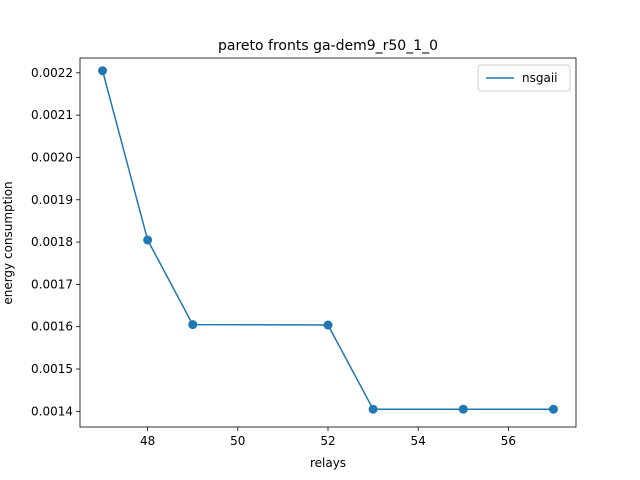  Describe the element at coordinates (52, 200) in the screenshot. I see `y-tick-label: 0.0019` at that location.